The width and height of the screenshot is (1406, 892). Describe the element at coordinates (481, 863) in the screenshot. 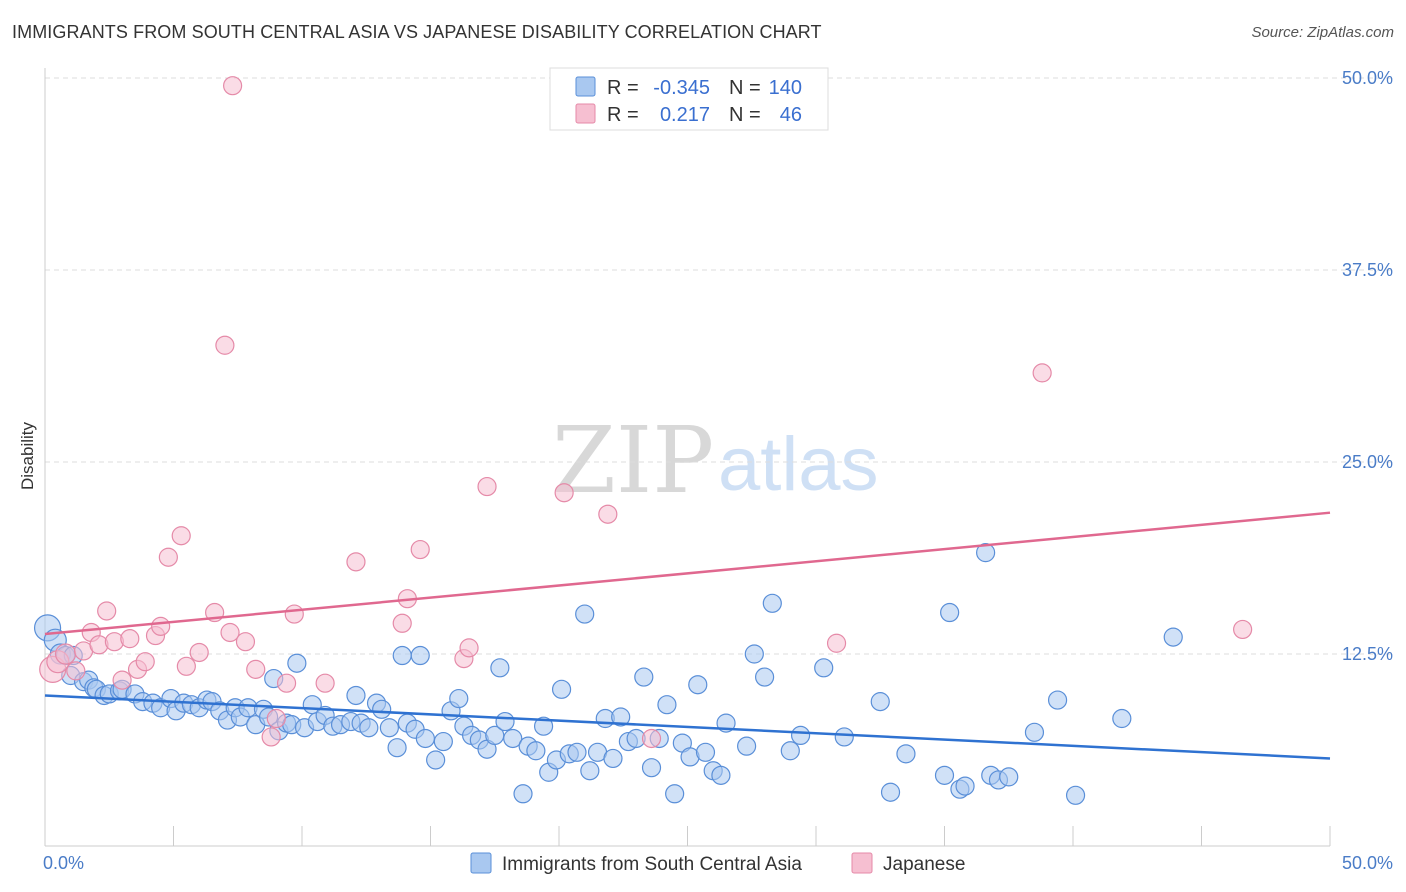

I see `legend-swatch-immigrants` at that location.